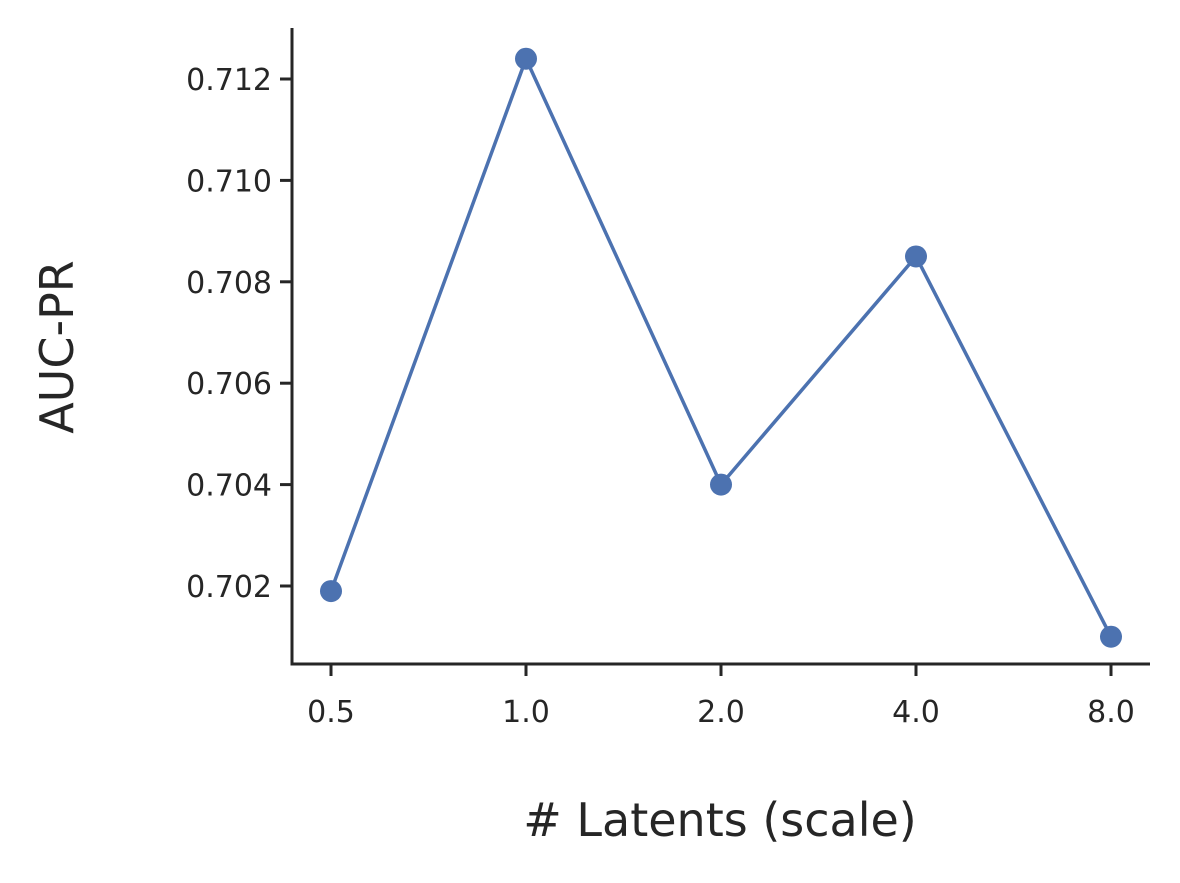 The height and width of the screenshot is (883, 1180). What do you see at coordinates (526, 712) in the screenshot?
I see `x-tick-label: 1.0` at bounding box center [526, 712].